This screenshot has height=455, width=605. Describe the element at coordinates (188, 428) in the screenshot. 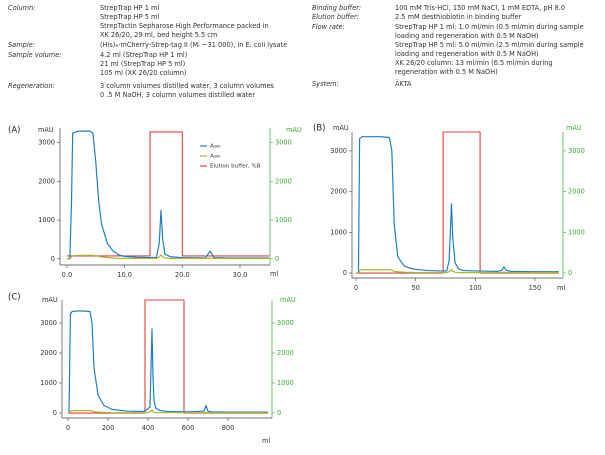

I see `x-tick-label: 600` at that location.